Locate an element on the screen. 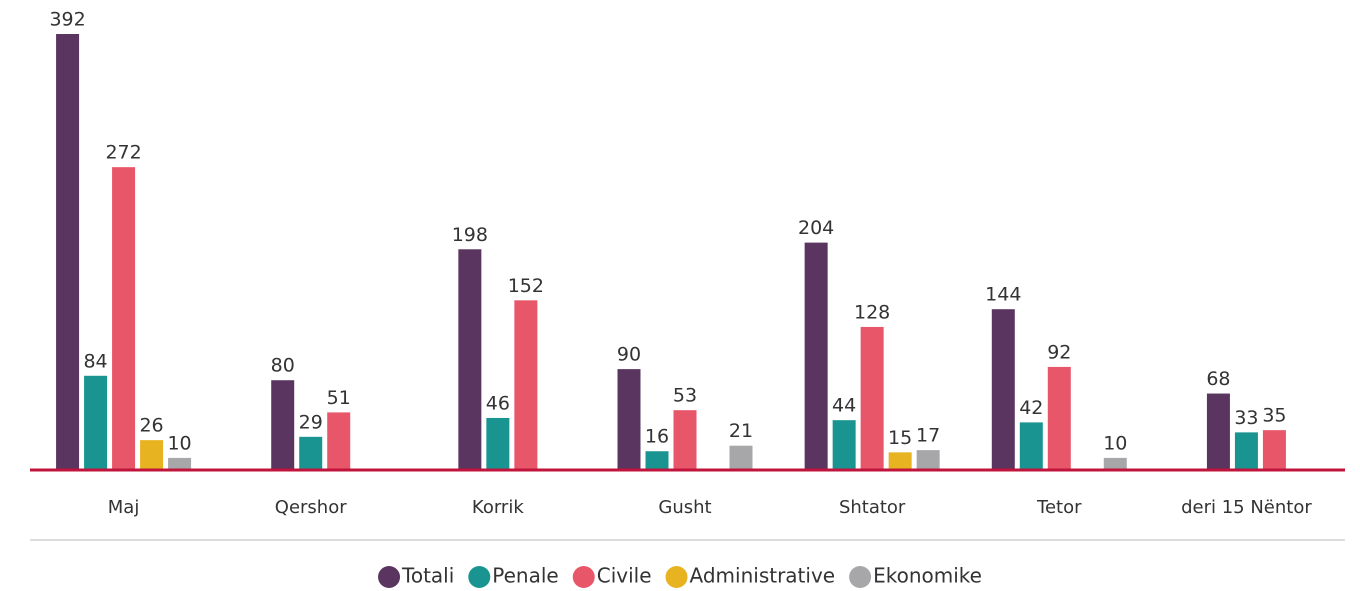 The height and width of the screenshot is (591, 1360). data-label: 128 is located at coordinates (872, 312).